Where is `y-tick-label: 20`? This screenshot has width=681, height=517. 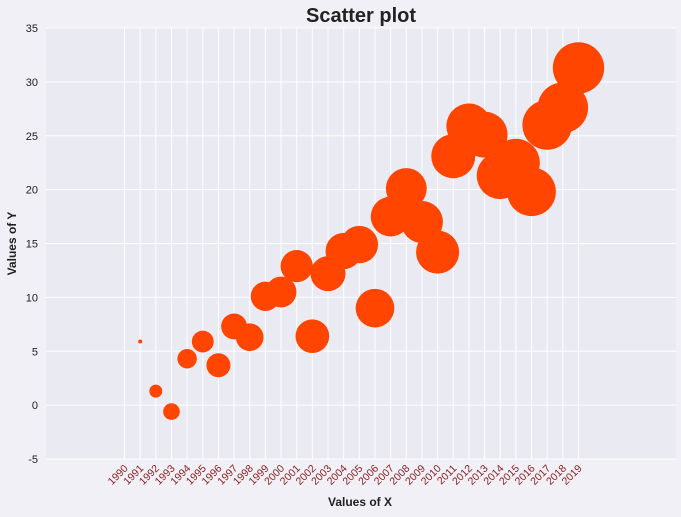 y-tick-label: 20 is located at coordinates (32, 191).